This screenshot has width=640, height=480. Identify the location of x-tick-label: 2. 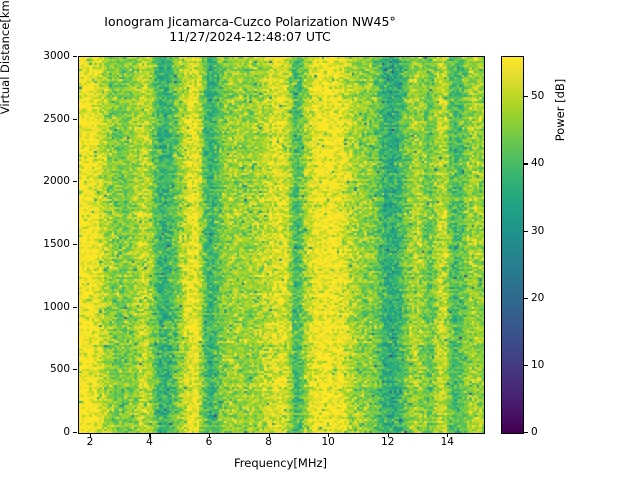
(90, 442).